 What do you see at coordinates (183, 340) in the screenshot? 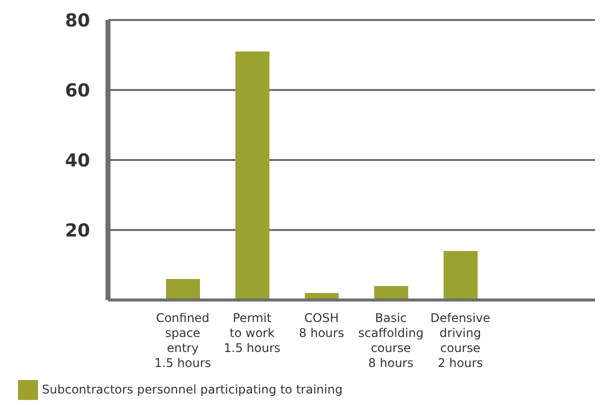
I see `x-tick-label: Confined space entry 1.5 hours` at bounding box center [183, 340].